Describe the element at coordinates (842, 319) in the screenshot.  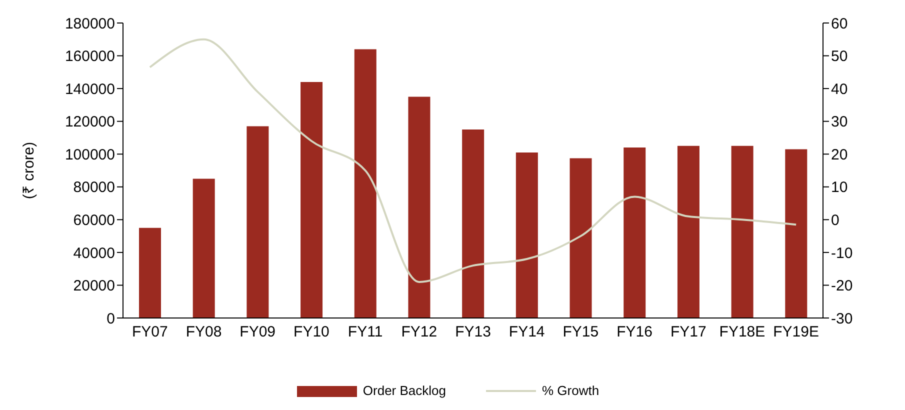
I see `y2-tick-label: -30` at that location.